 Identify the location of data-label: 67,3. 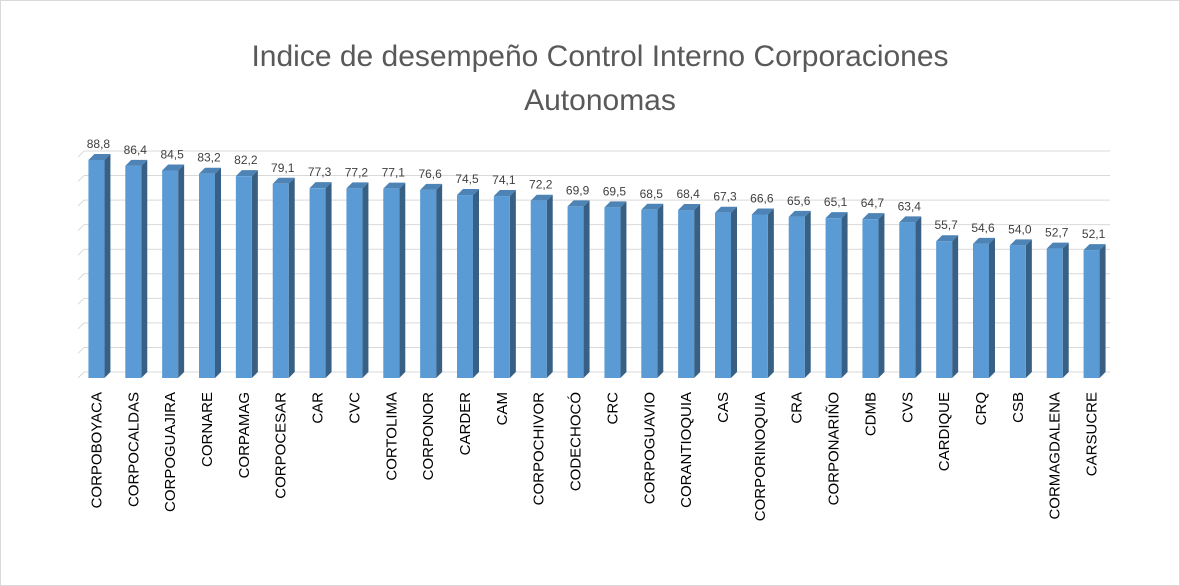
(725, 197).